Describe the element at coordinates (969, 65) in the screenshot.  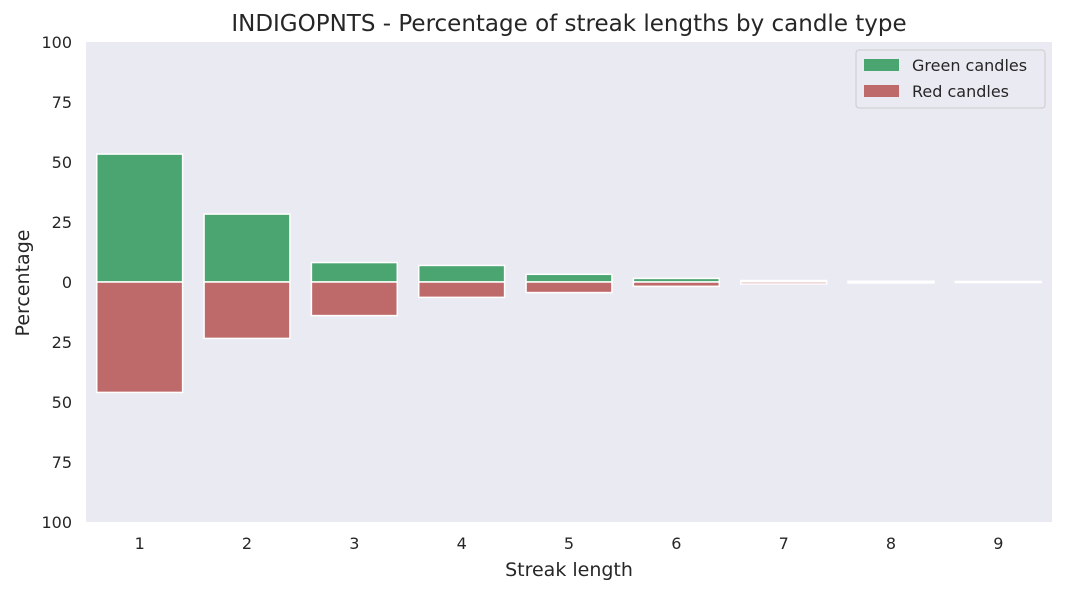
I see `legend-label-green: Green candles` at that location.